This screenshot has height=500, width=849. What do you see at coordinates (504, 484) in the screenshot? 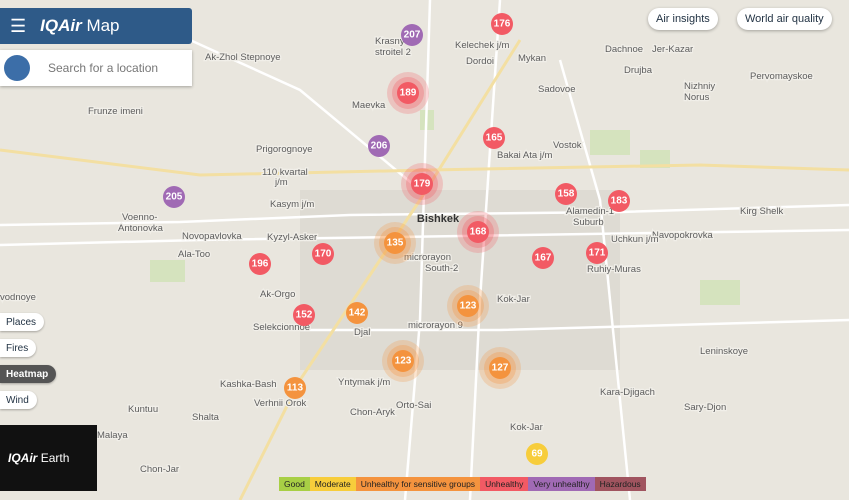
I see `legend-item: Unhealthy` at bounding box center [504, 484].